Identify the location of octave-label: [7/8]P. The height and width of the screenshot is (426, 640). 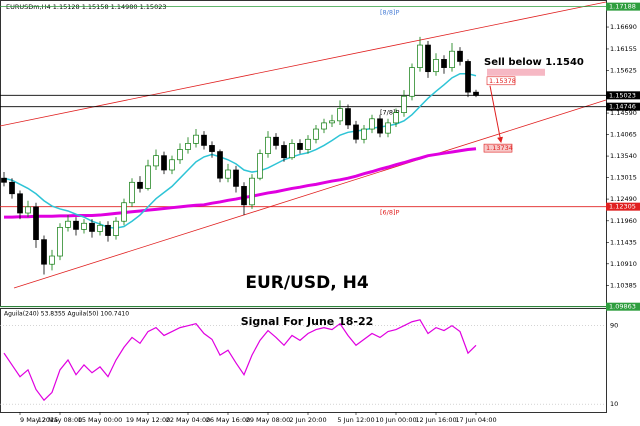
(390, 113).